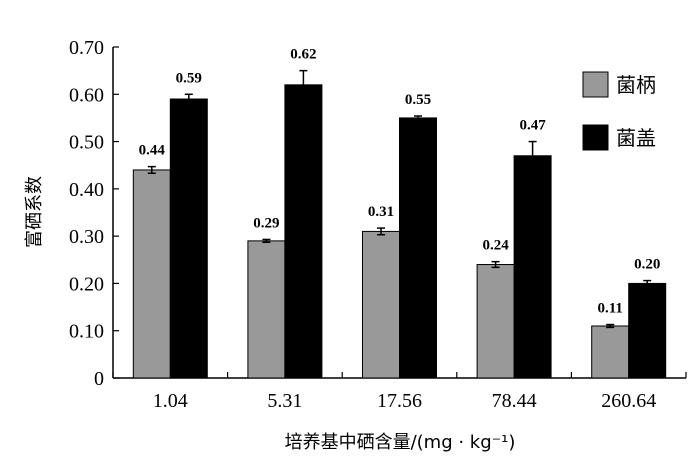 The height and width of the screenshot is (458, 700). I want to click on x-category-label: 5.31, so click(284, 401).